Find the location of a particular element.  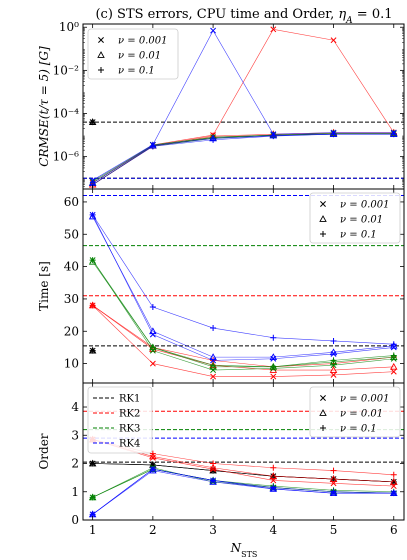

error-legend-label: ν = 0.01 is located at coordinates (139, 56).